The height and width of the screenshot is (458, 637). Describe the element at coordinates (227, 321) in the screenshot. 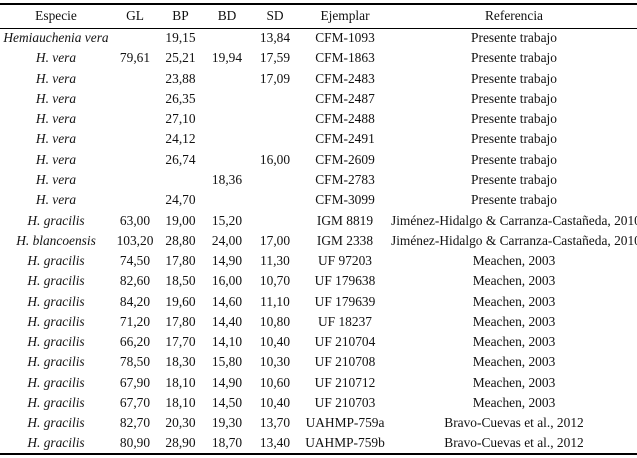

I see `cell-bd: 14,40` at that location.